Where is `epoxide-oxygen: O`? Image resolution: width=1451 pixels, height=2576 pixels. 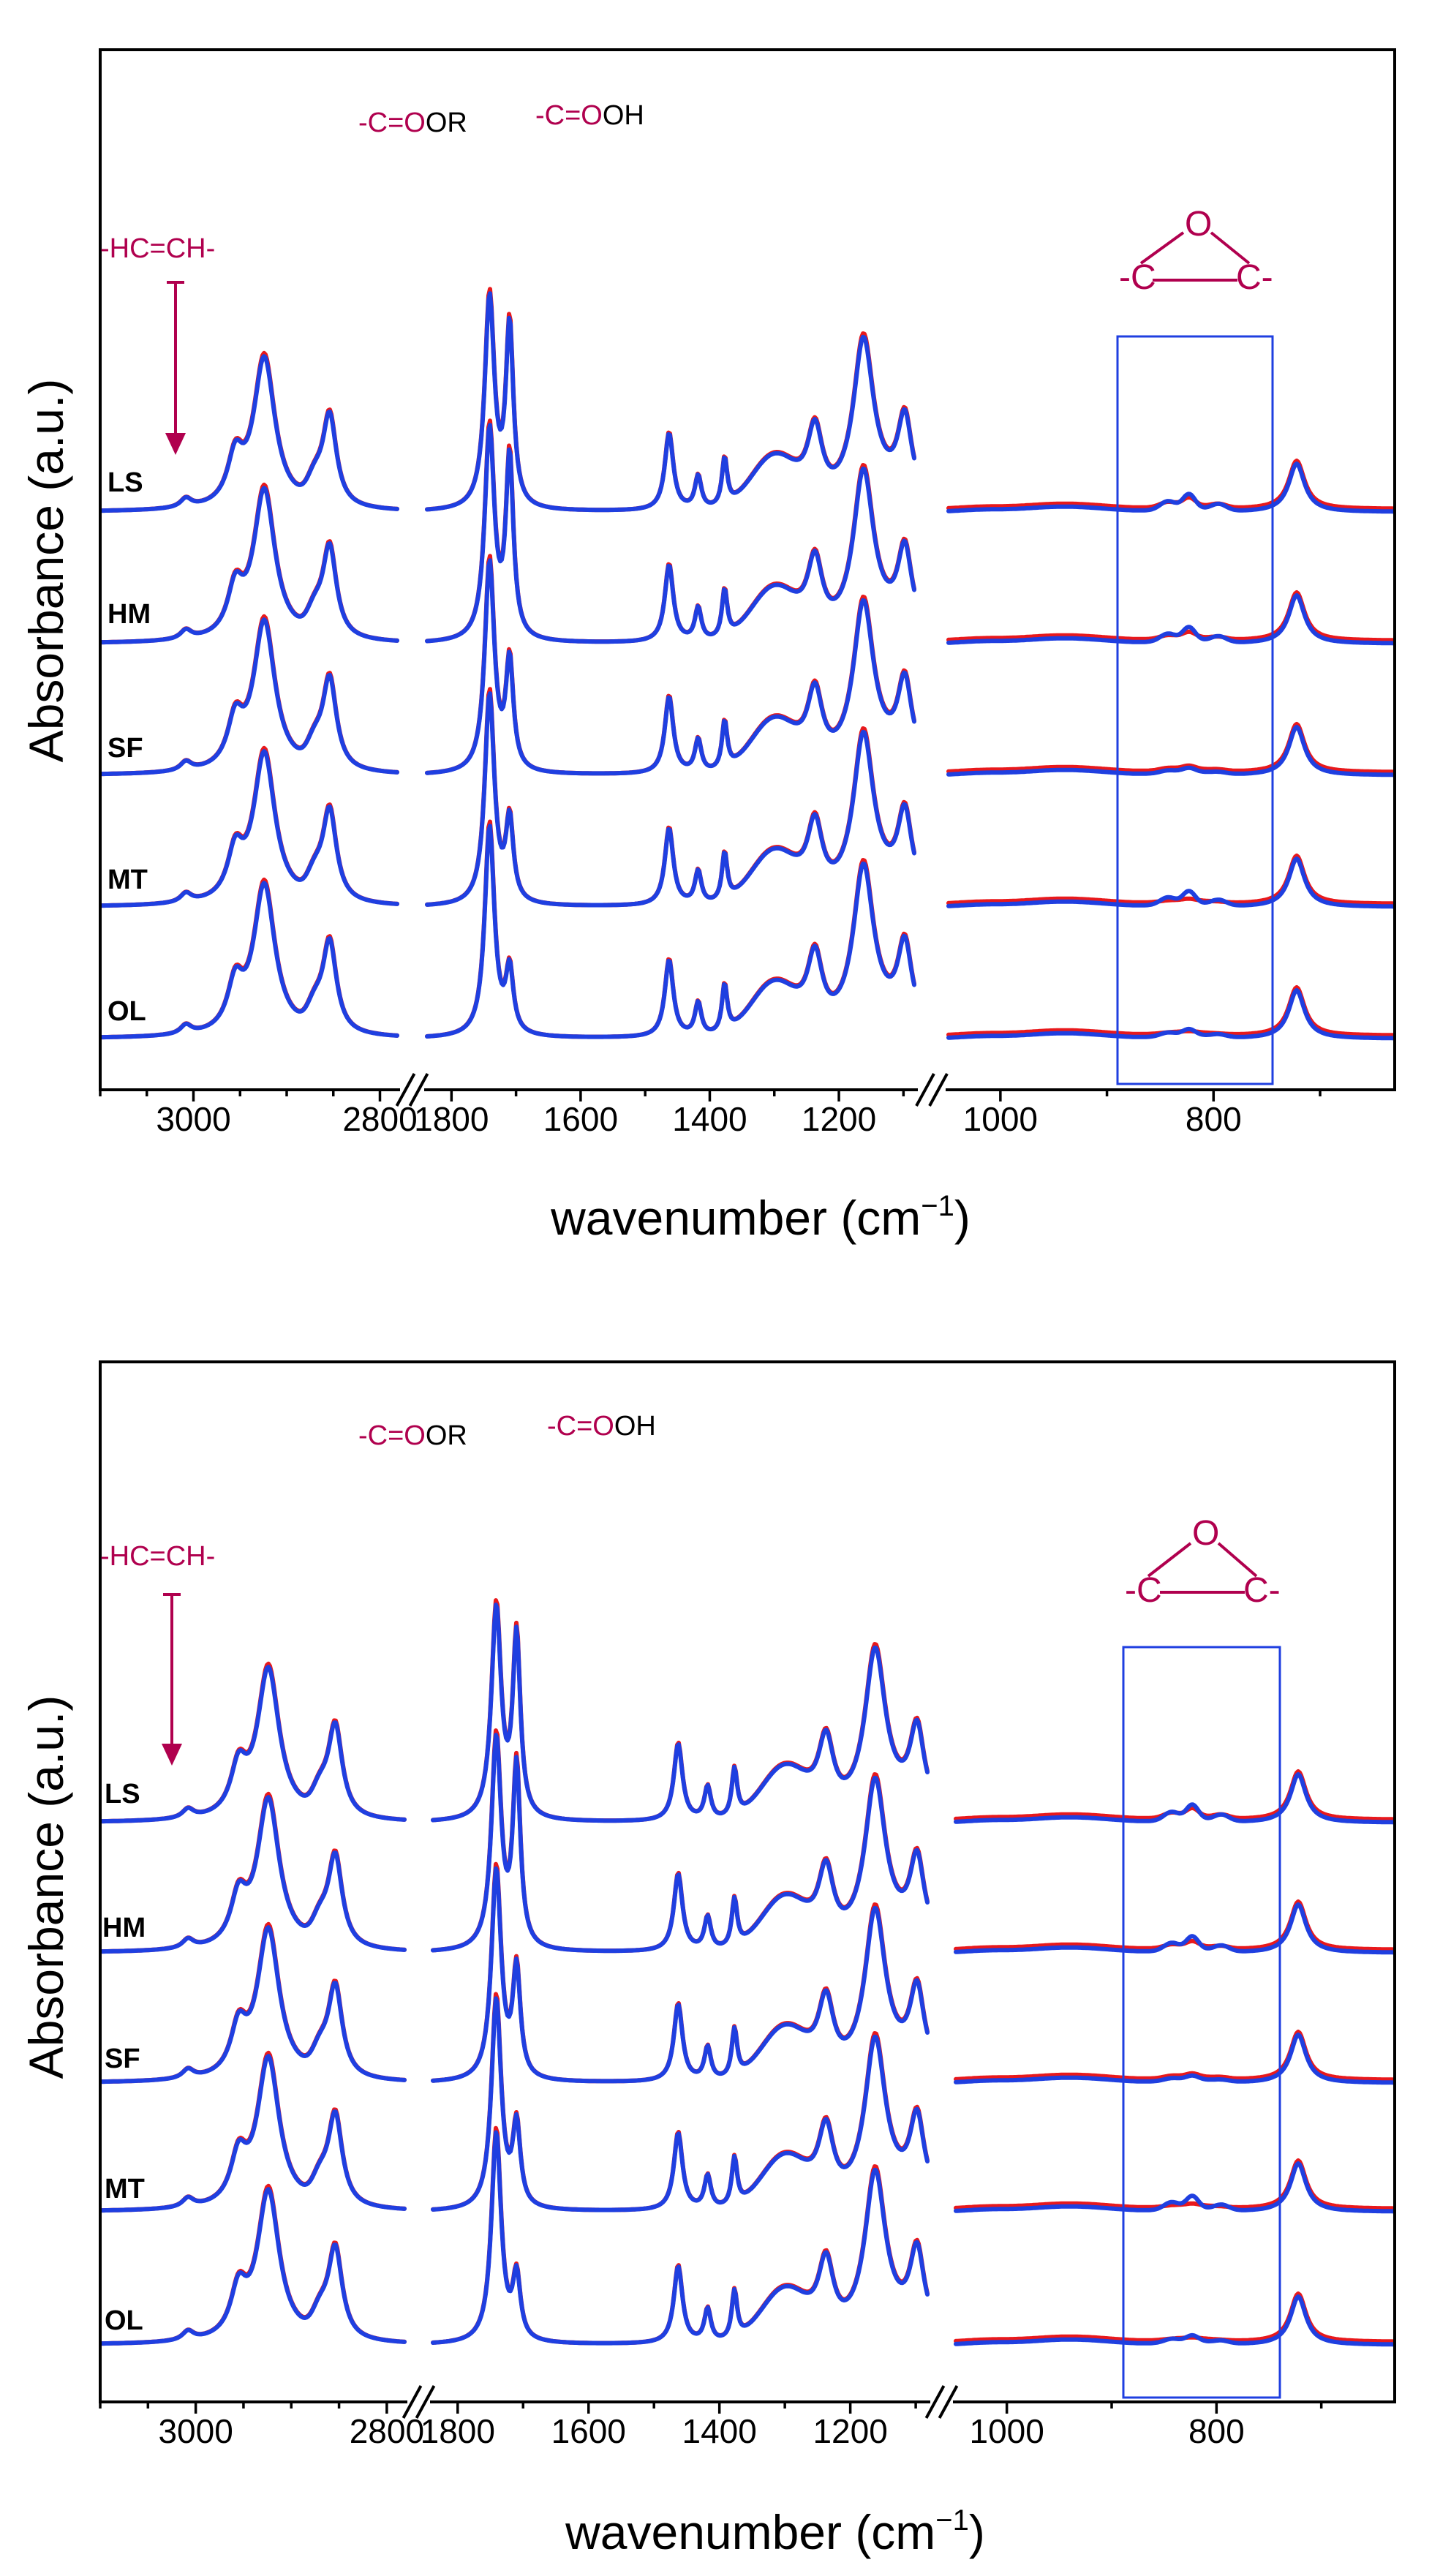
epoxide-oxygen: O is located at coordinates (1205, 1533).